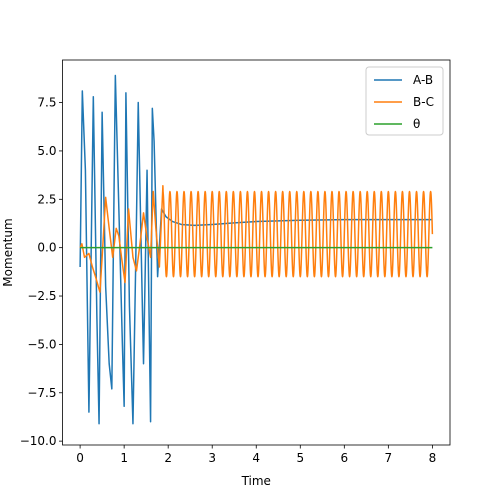 The image size is (500, 500). Describe the element at coordinates (8, 252) in the screenshot. I see `y-axis-label: Momentum` at that location.